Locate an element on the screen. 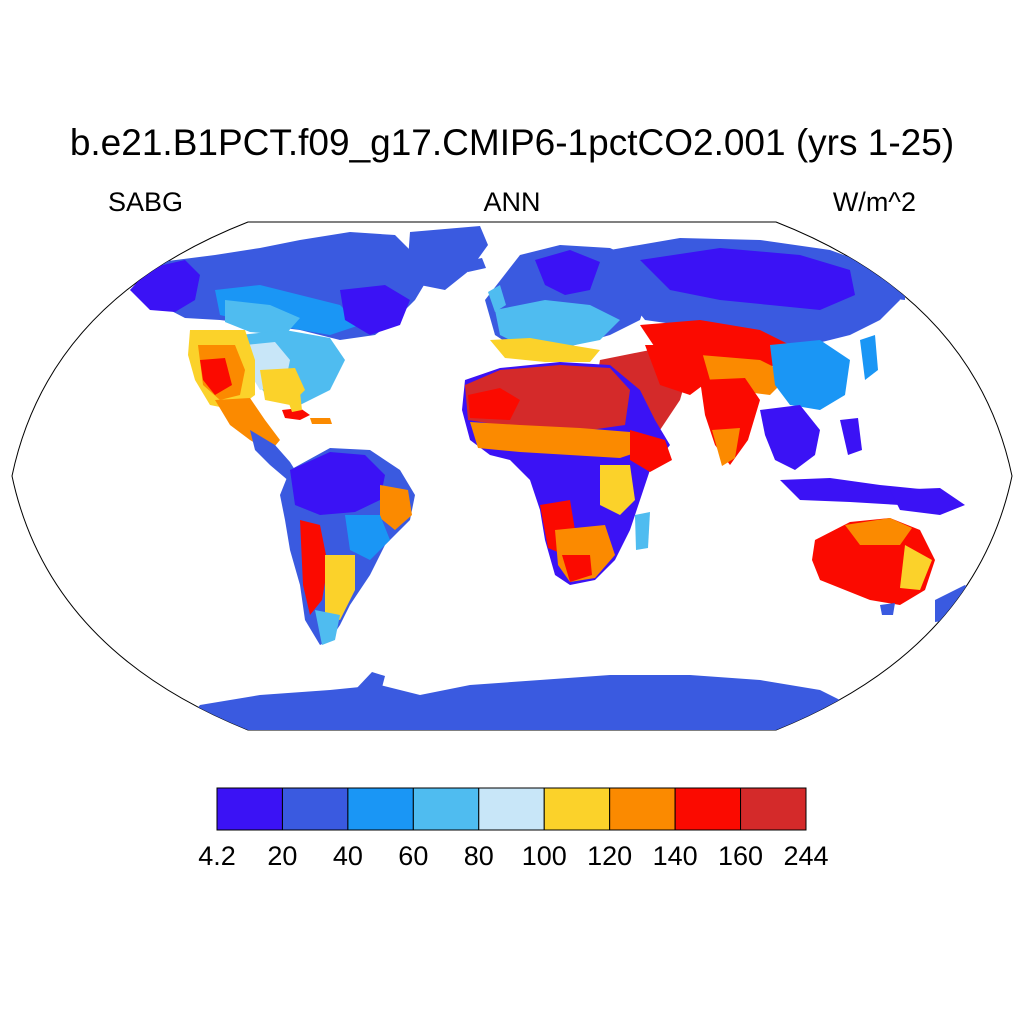 The image size is (1024, 1024). land-china-east is located at coordinates (810, 375).